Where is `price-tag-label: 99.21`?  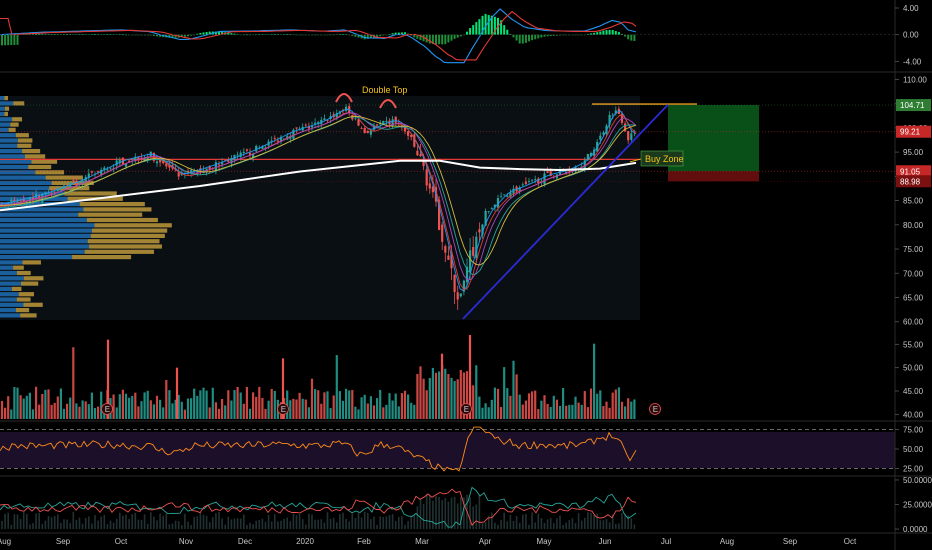 price-tag-label: 99.21 is located at coordinates (910, 132).